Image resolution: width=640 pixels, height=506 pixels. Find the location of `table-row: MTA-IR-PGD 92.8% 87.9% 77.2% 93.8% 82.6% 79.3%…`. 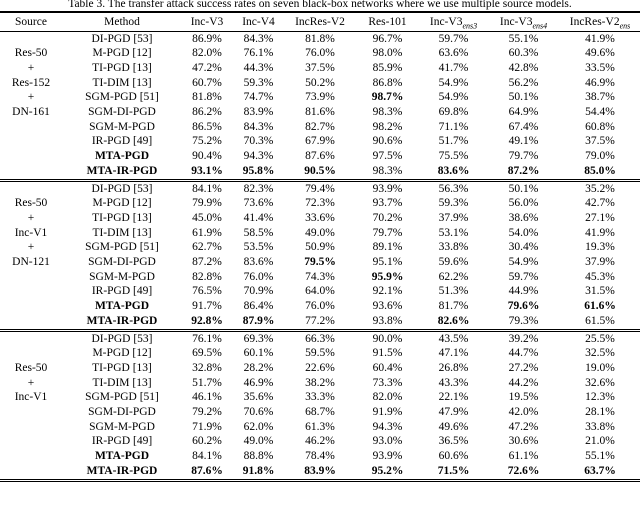

table-row: MTA-IR-PGD 92.8% 87.9% 77.2% 93.8% 82.6% 79.3%… is located at coordinates (320, 322).